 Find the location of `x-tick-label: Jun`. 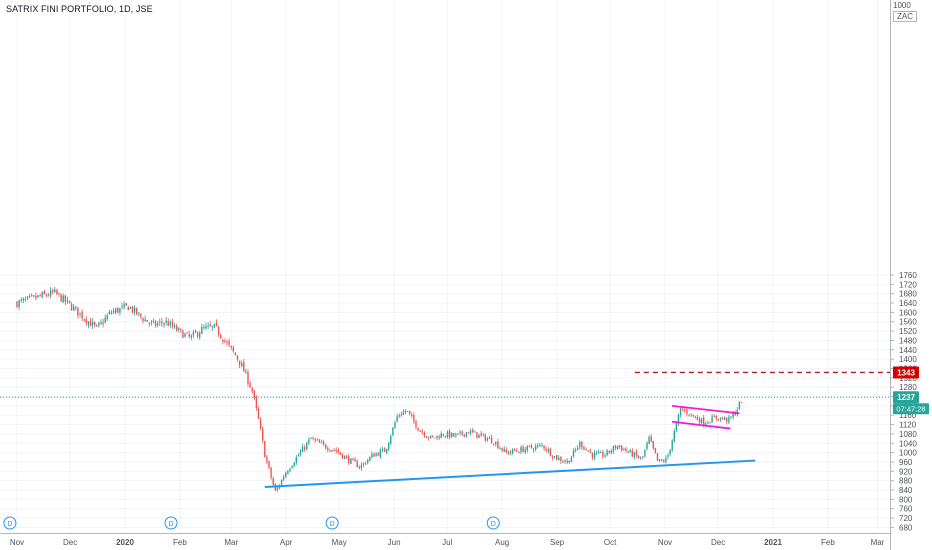

x-tick-label: Jun is located at coordinates (394, 542).